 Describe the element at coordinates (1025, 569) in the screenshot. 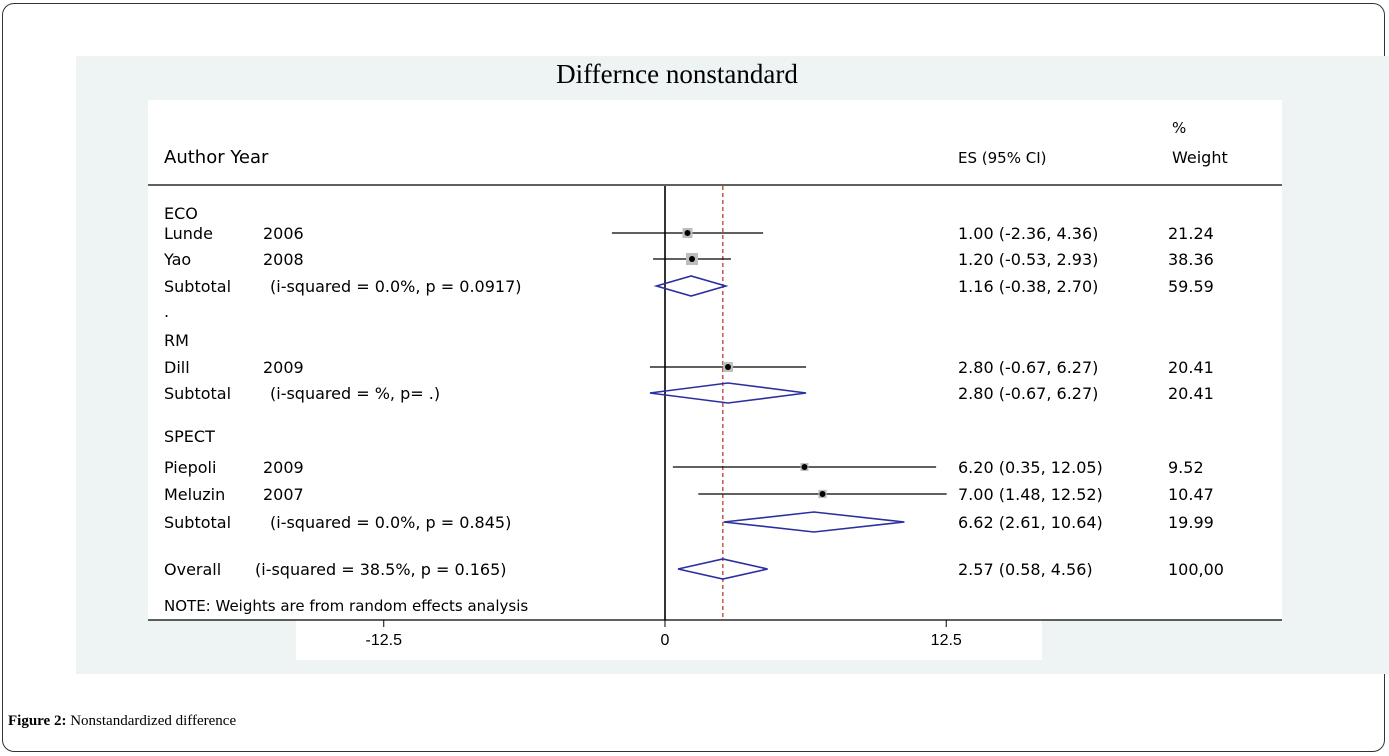

I see `overall-es-ci: 2.57 (0.58, 4.56)` at that location.